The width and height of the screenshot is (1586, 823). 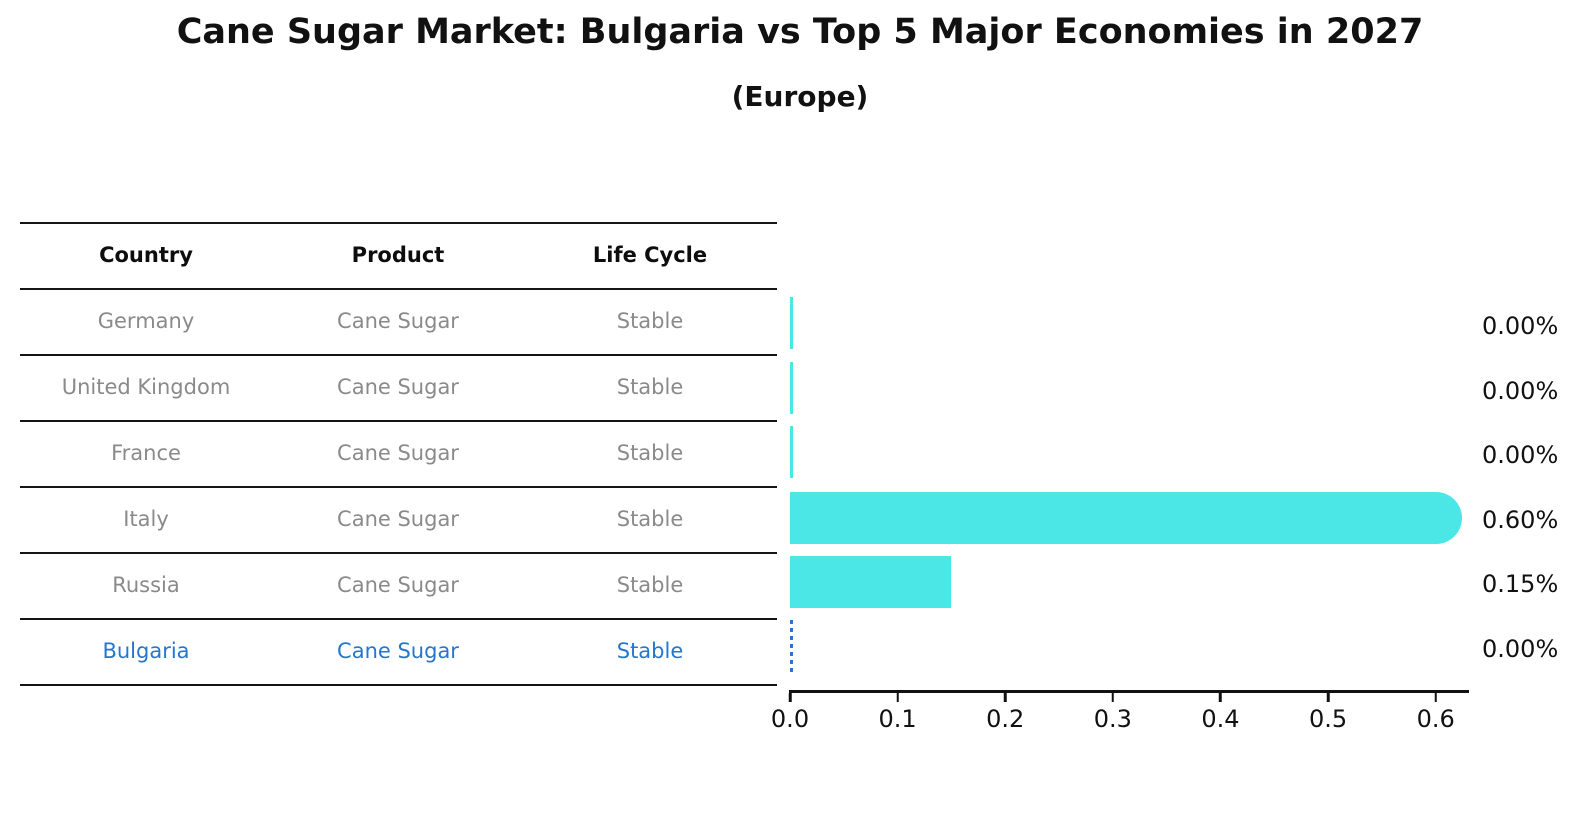 What do you see at coordinates (146, 585) in the screenshot?
I see `cell-country: Russia` at bounding box center [146, 585].